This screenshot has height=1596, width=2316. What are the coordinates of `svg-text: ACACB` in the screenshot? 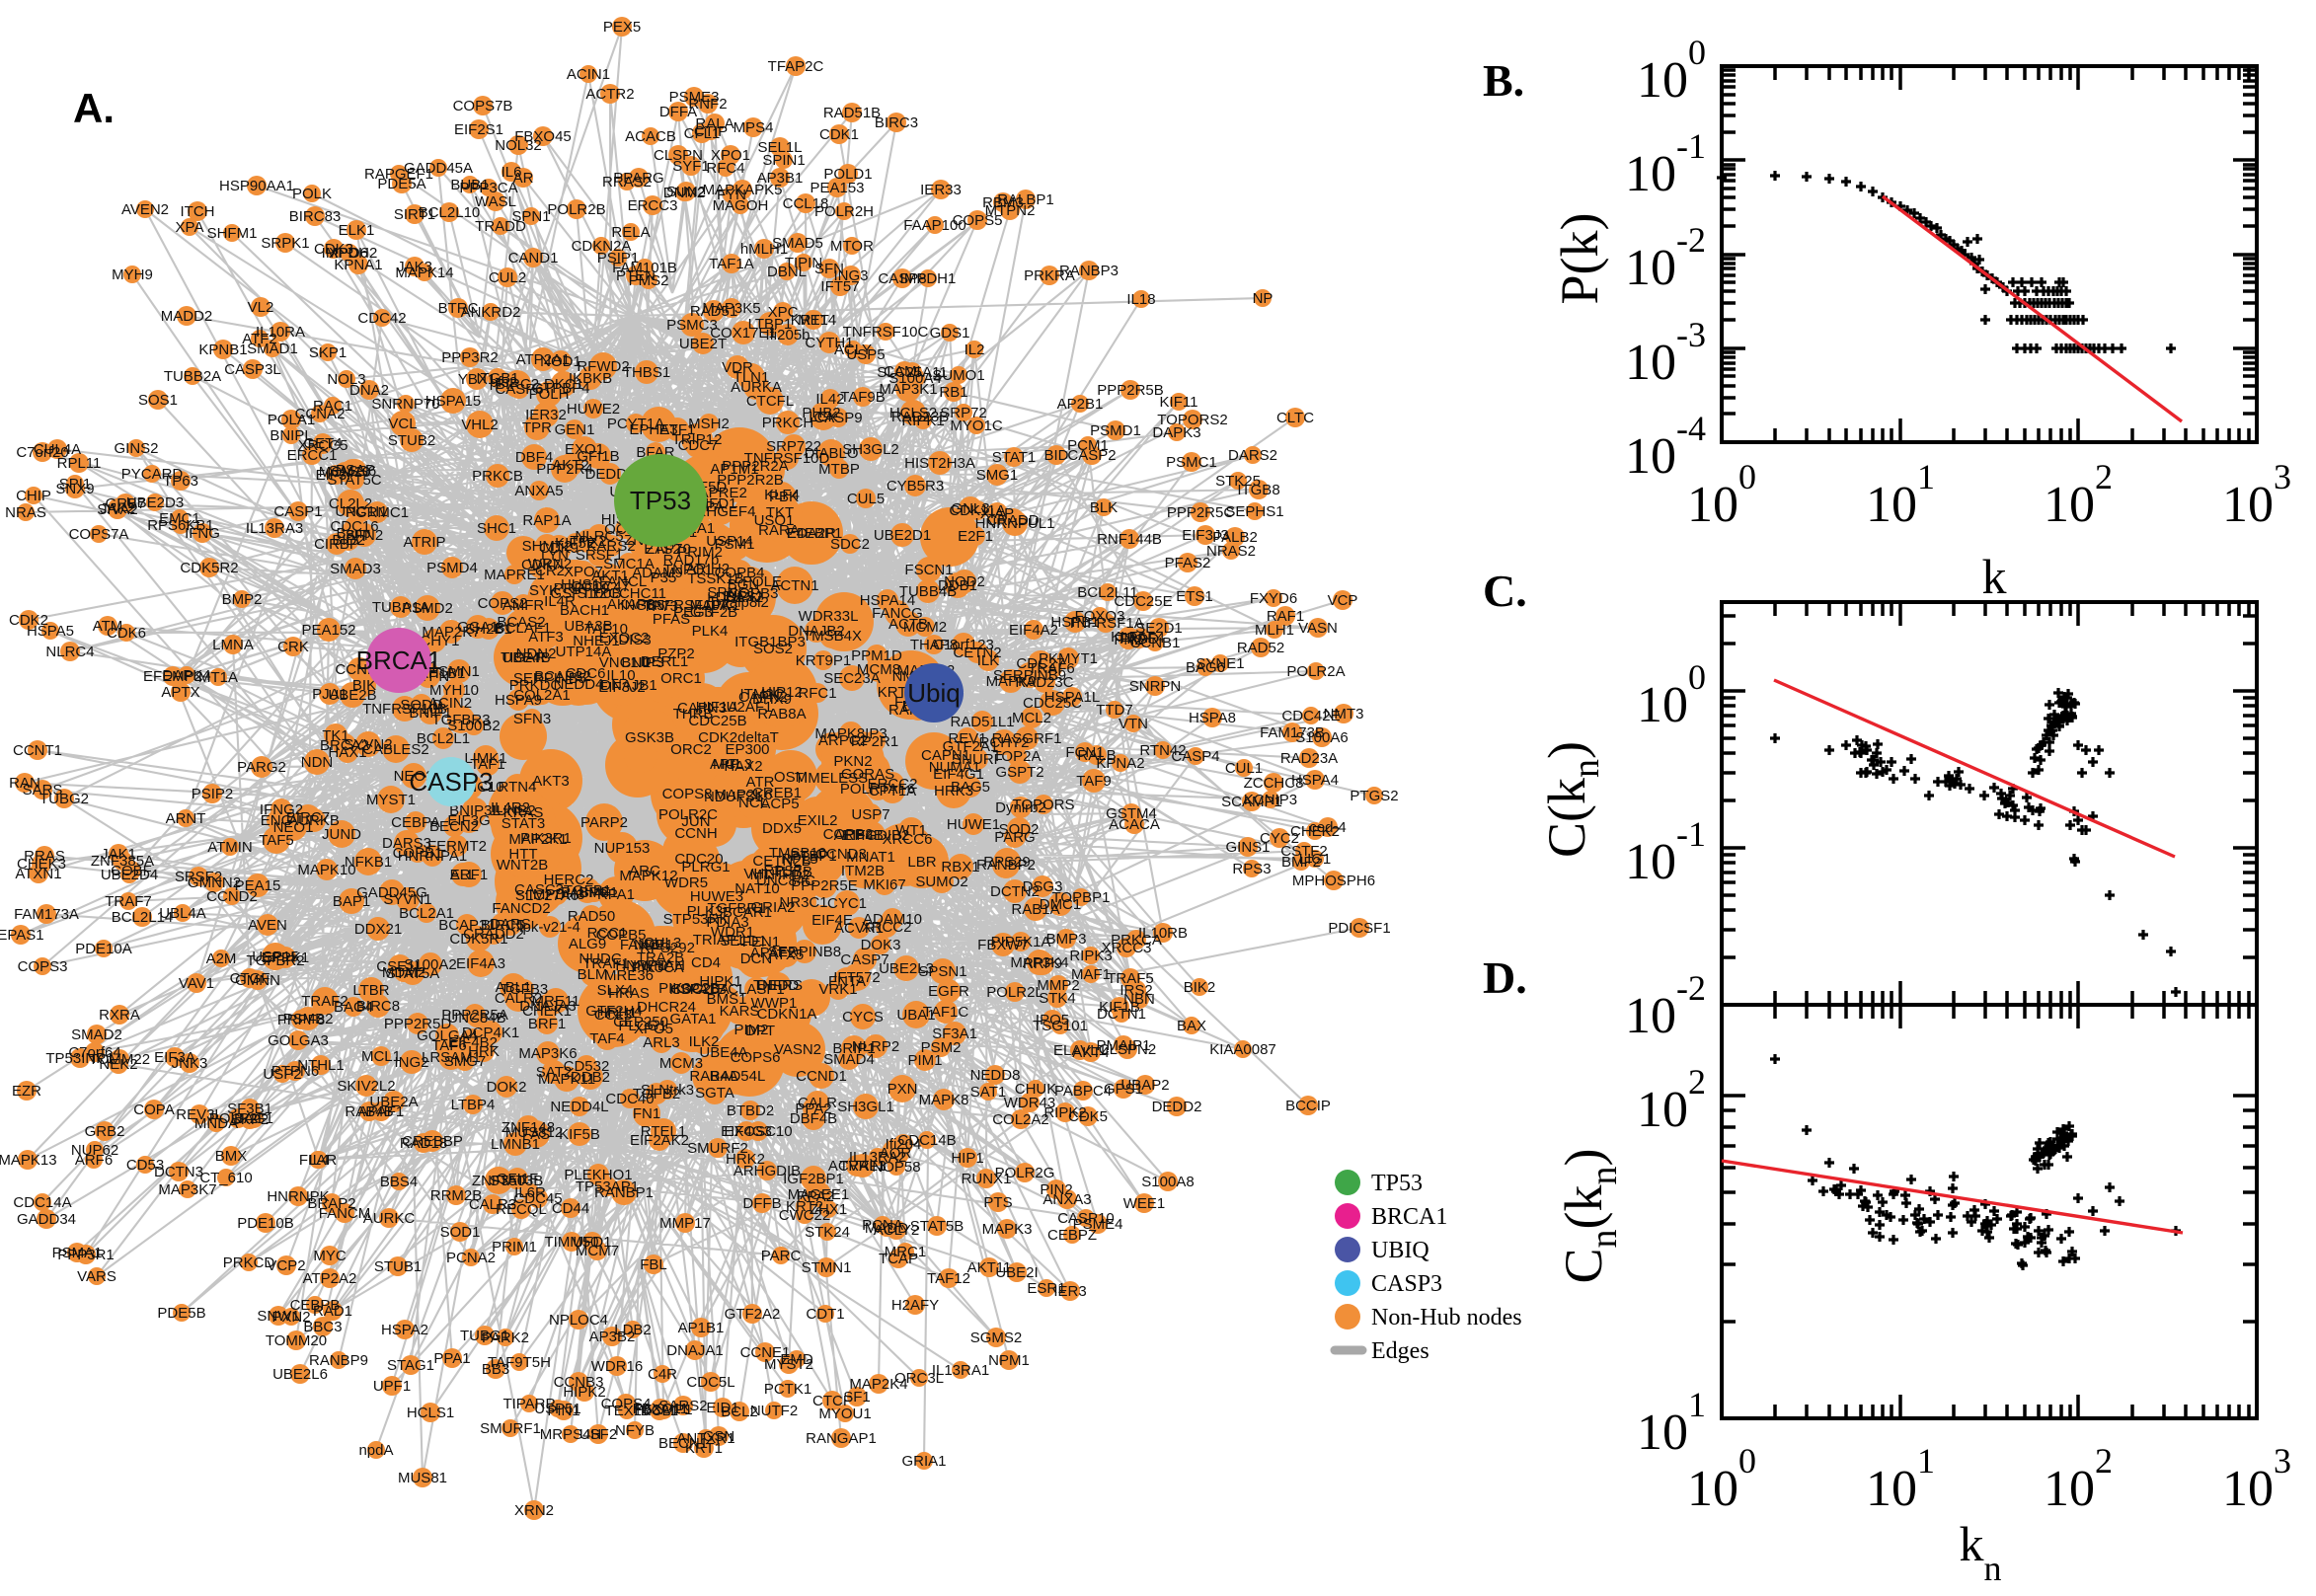 It's located at (650, 136).